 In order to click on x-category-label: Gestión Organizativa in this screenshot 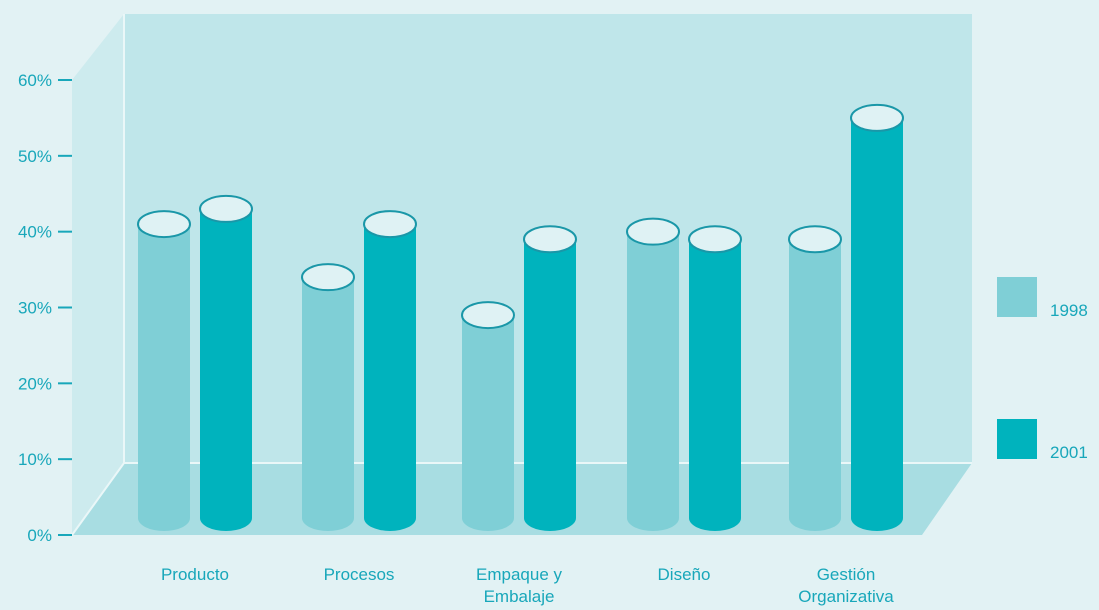, I will do `click(846, 585)`.